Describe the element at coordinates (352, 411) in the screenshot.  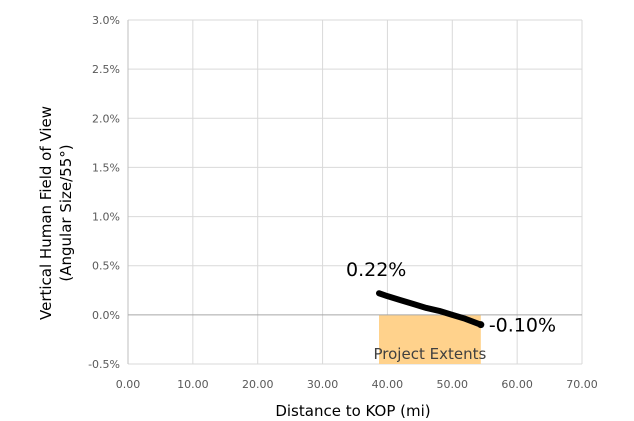
I see `x-axis-title: Distance to KOP (mi)` at that location.